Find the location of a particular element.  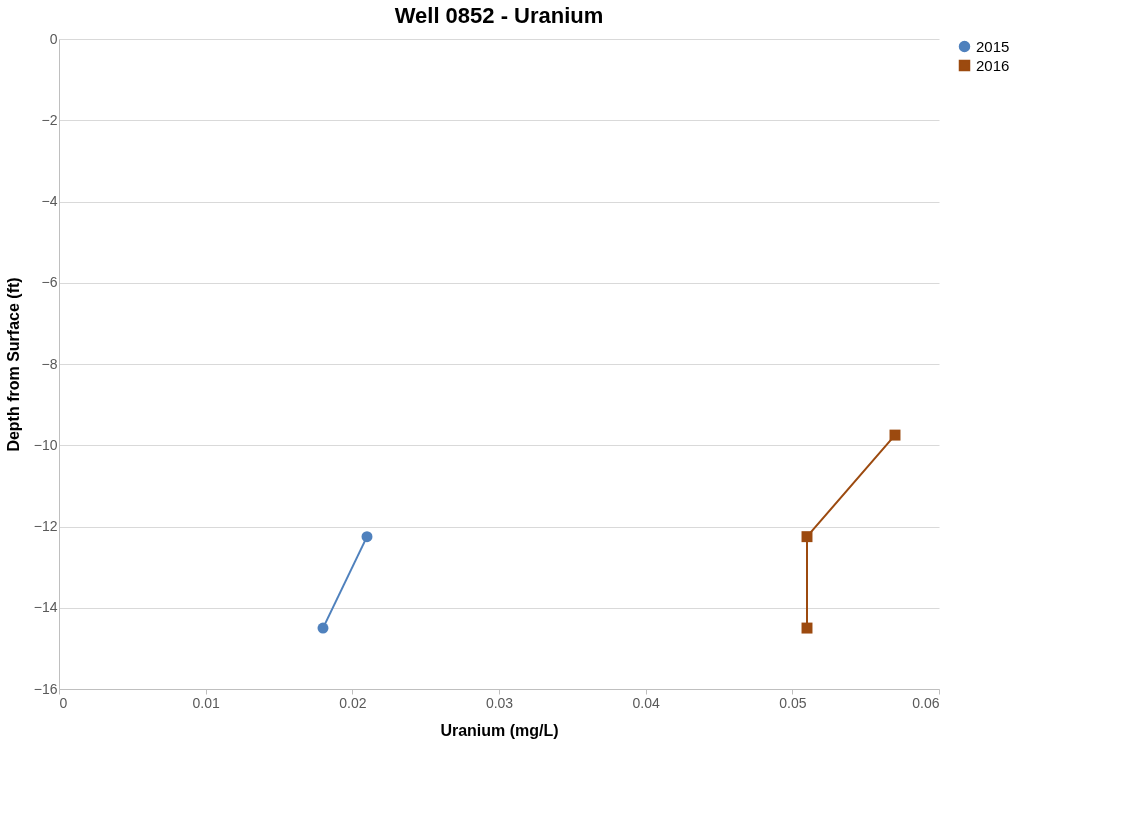

y-tick-label: −2 is located at coordinates (49, 119).